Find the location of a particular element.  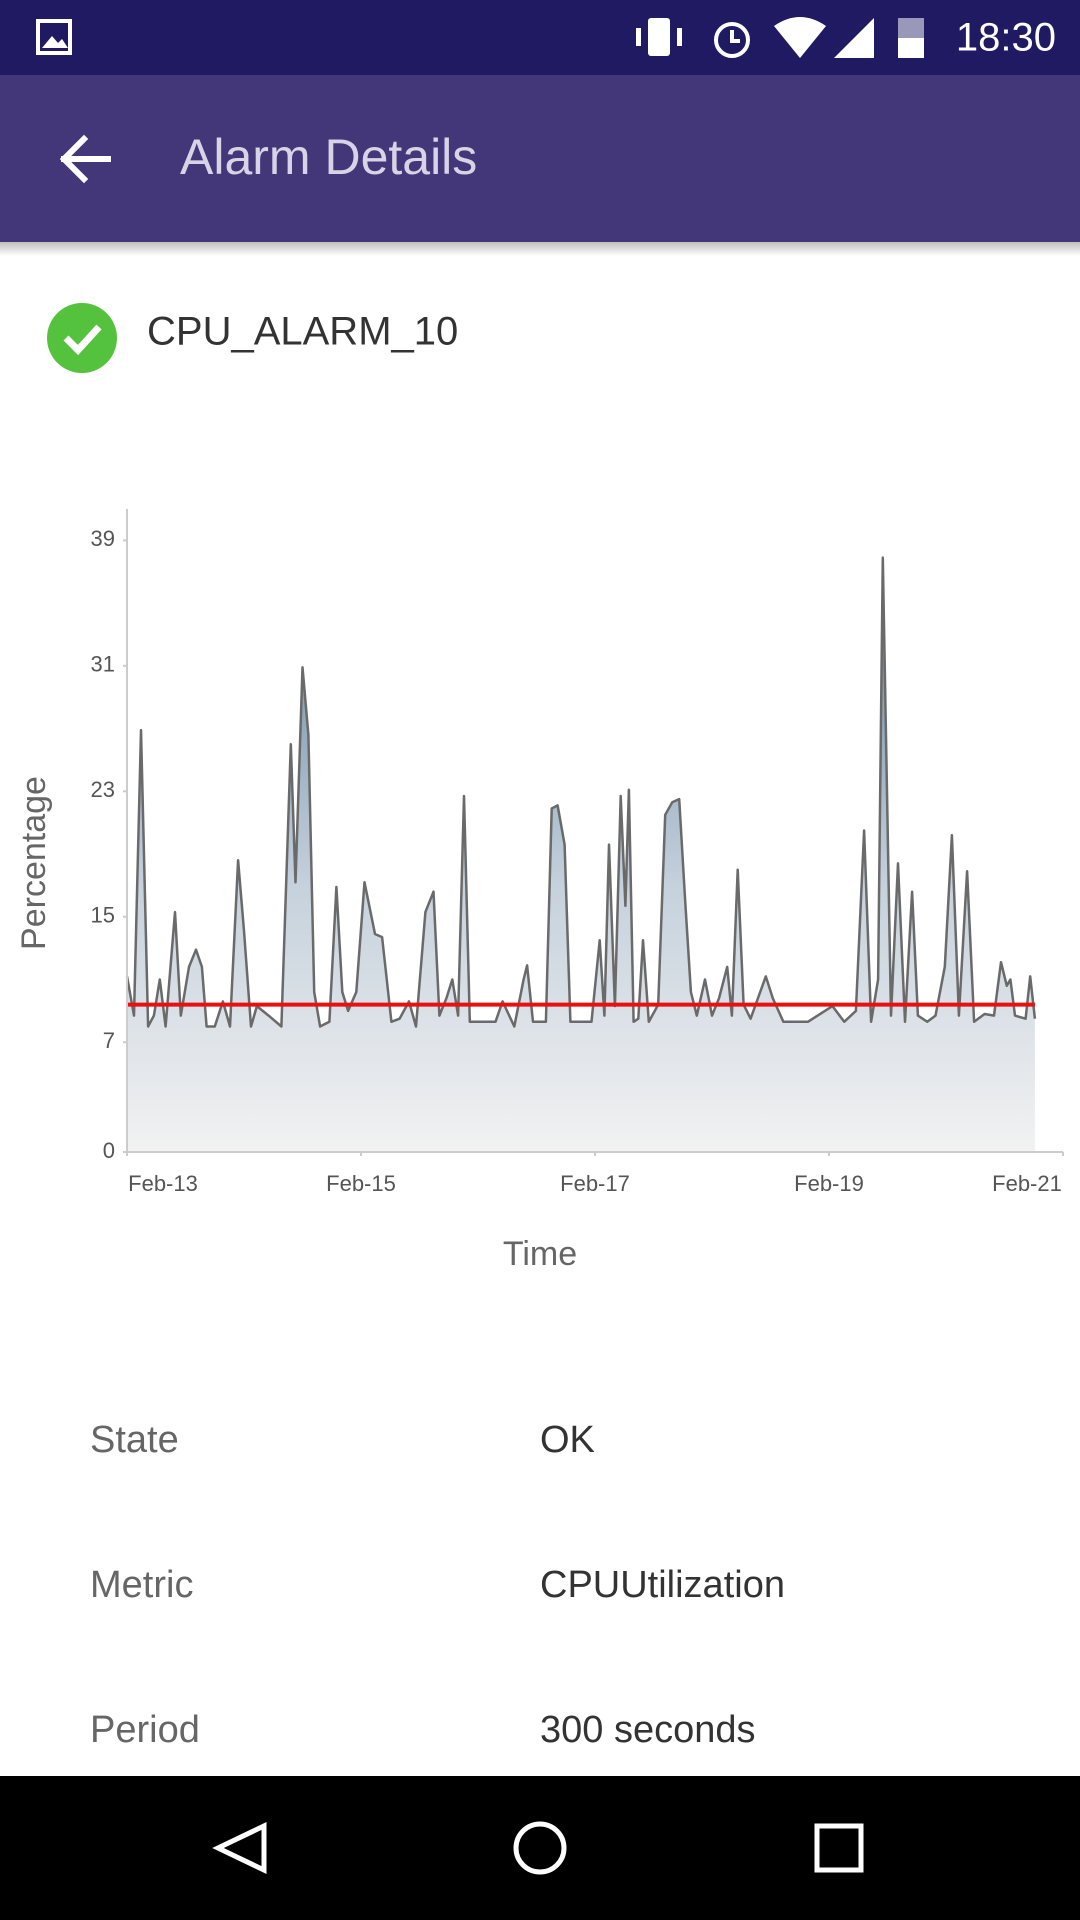

y-tick-label: 23 is located at coordinates (103, 789).